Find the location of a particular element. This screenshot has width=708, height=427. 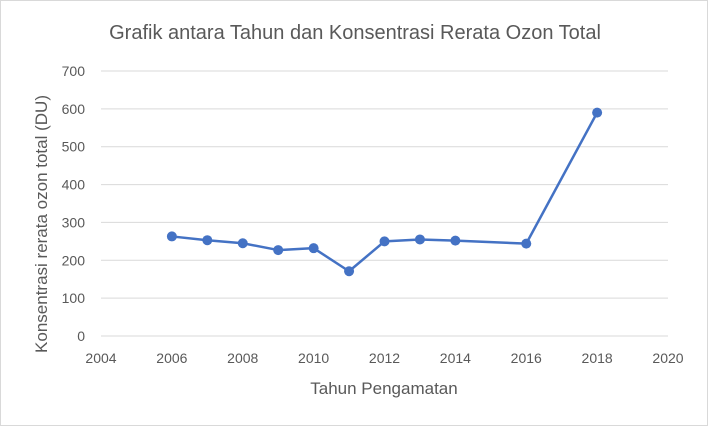

y-tick-label: 400 is located at coordinates (74, 185).